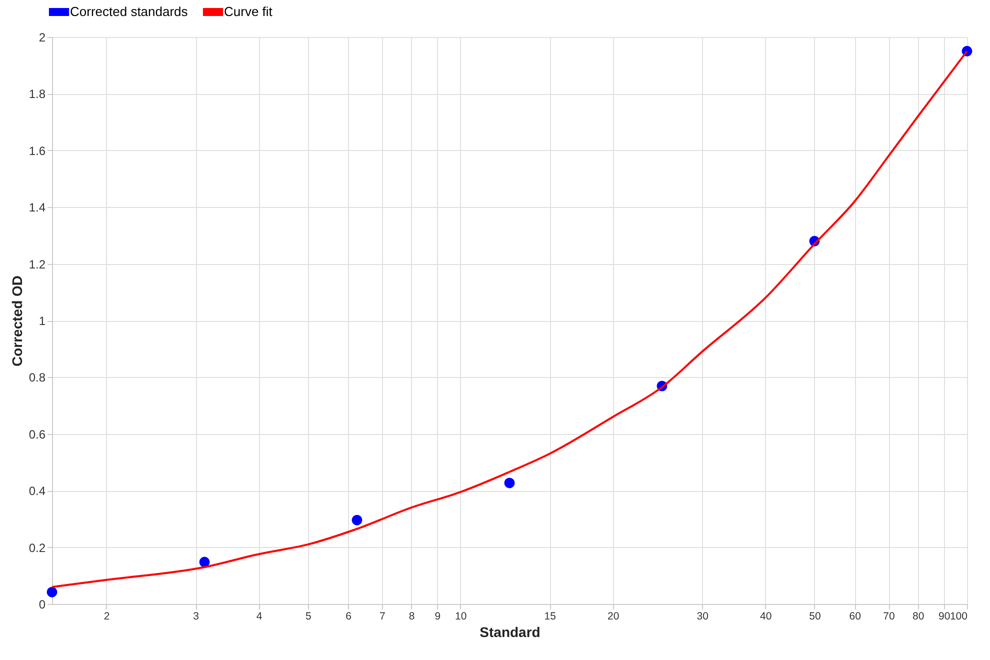 This screenshot has height=660, width=990. I want to click on x-tick-label: 70, so click(889, 616).